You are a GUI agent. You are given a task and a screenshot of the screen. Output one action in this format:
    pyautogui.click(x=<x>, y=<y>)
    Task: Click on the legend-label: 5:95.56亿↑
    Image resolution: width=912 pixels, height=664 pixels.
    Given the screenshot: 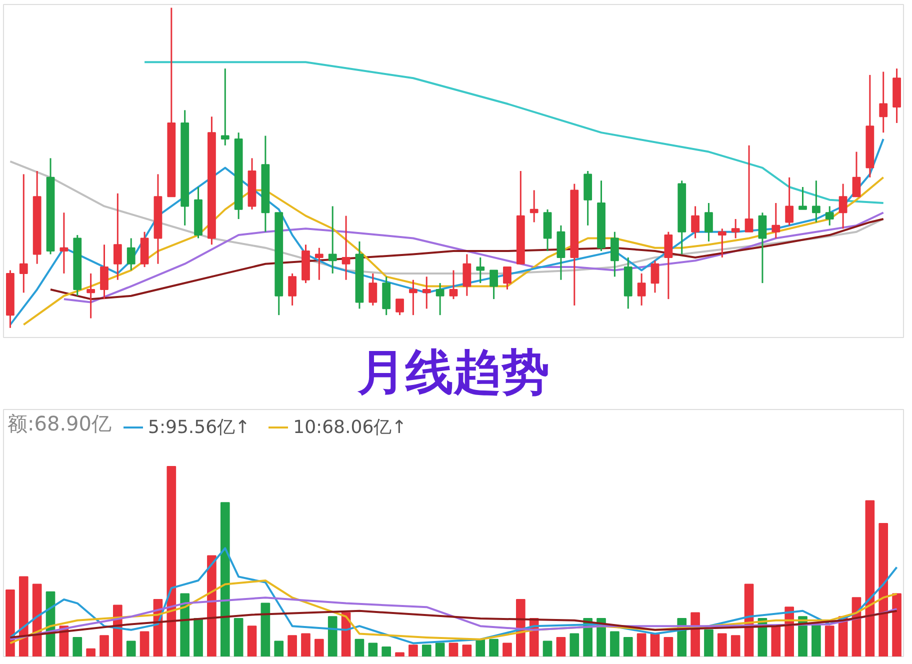 What is the action you would take?
    pyautogui.click(x=199, y=427)
    